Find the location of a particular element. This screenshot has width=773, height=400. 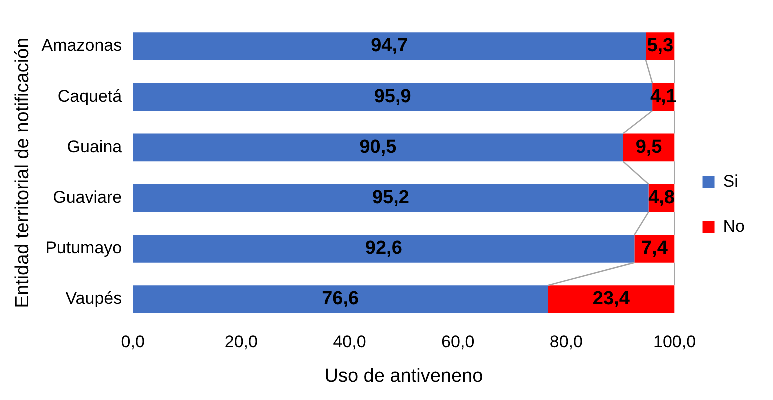

legend-label: No is located at coordinates (734, 226).